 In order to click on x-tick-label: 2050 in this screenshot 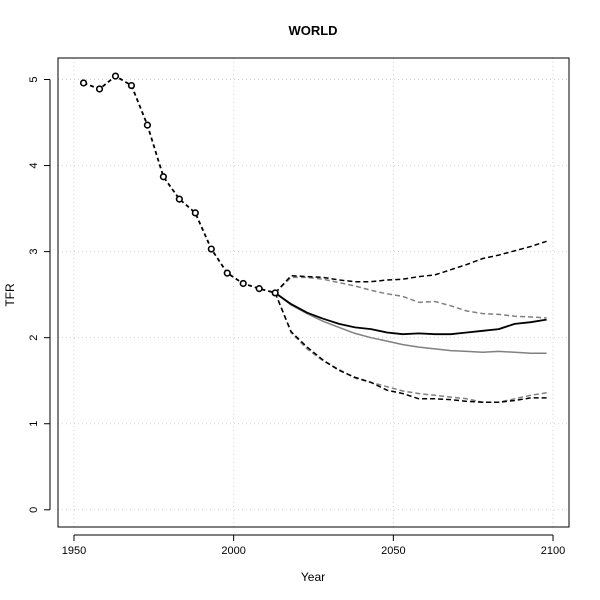, I will do `click(393, 551)`.